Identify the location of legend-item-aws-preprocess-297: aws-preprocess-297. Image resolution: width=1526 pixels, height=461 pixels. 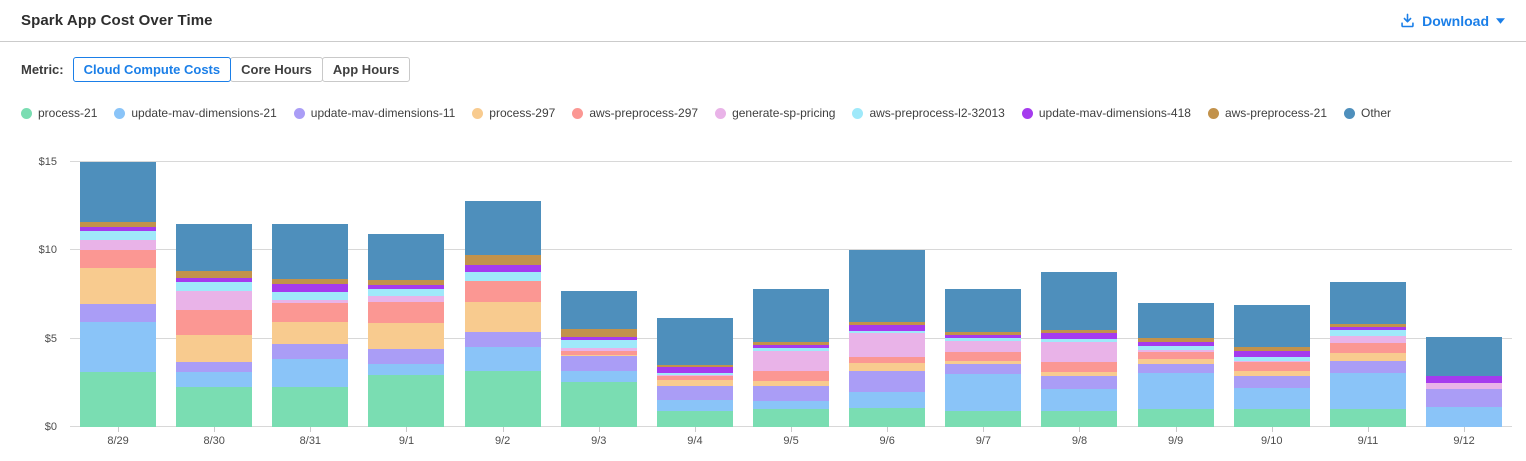
(635, 113).